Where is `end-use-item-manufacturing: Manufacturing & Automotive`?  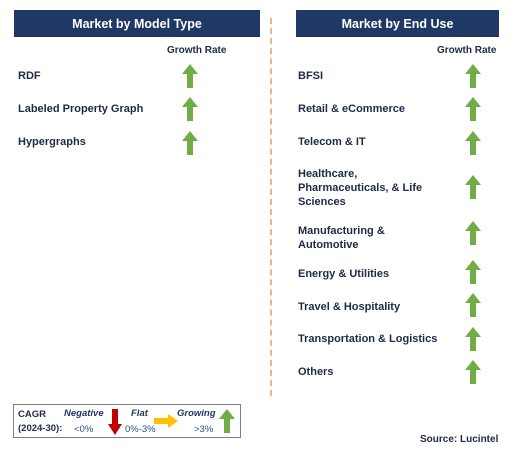 end-use-item-manufacturing: Manufacturing & Automotive is located at coordinates (341, 238).